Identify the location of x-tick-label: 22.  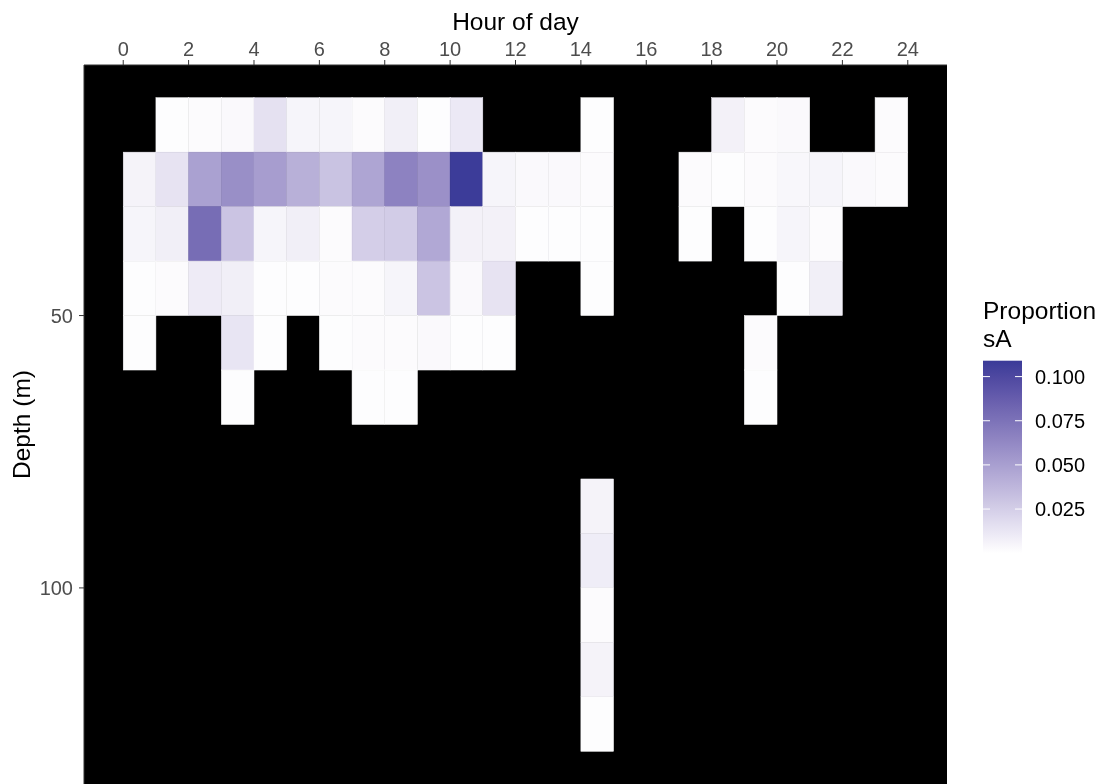
(842, 49).